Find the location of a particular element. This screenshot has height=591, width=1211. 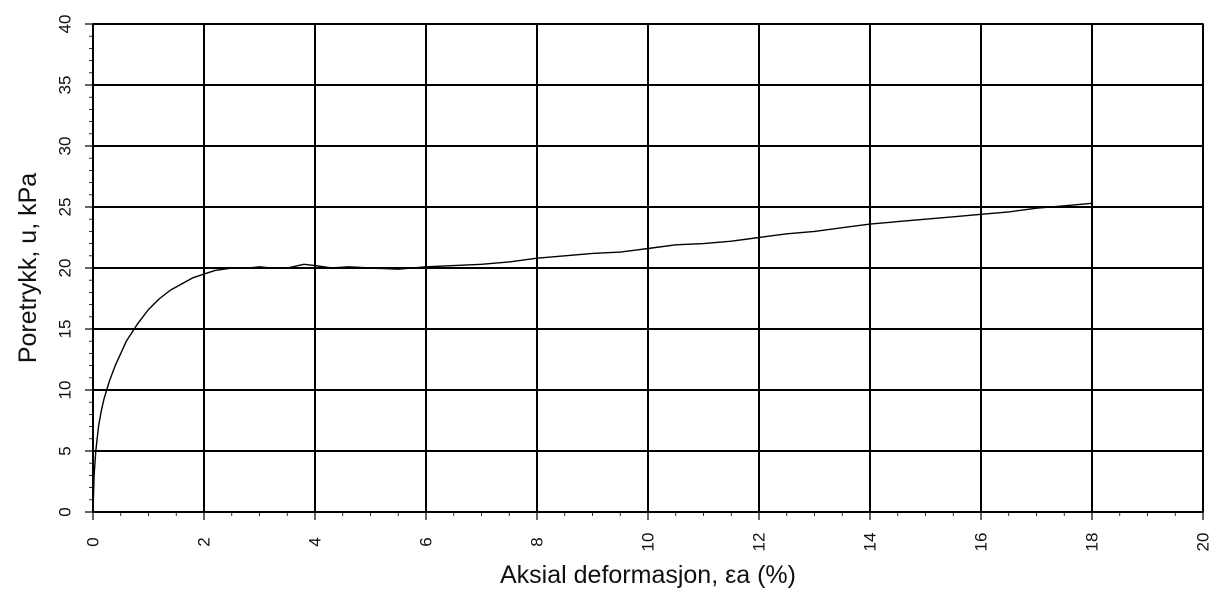

y-tick-label: 30 is located at coordinates (65, 146).